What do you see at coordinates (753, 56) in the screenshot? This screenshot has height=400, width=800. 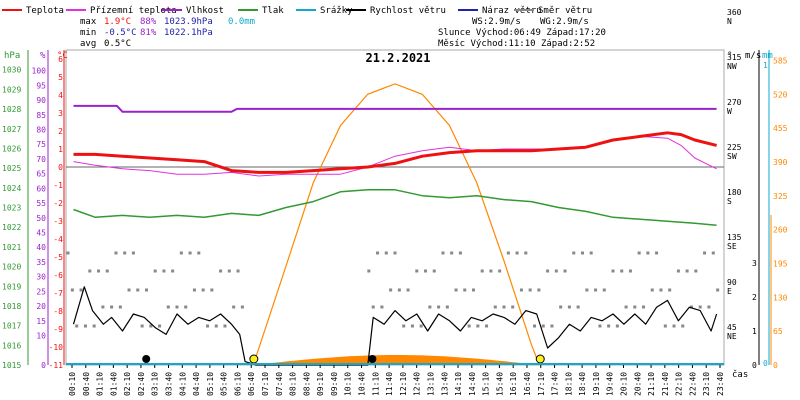 I see `wind-unit-label: m/s` at bounding box center [753, 56].